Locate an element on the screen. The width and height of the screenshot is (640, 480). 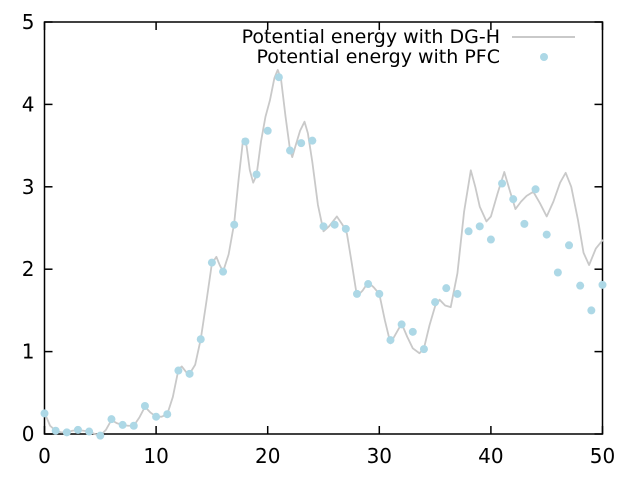
y-tick-label: 4 is located at coordinates (28, 104).